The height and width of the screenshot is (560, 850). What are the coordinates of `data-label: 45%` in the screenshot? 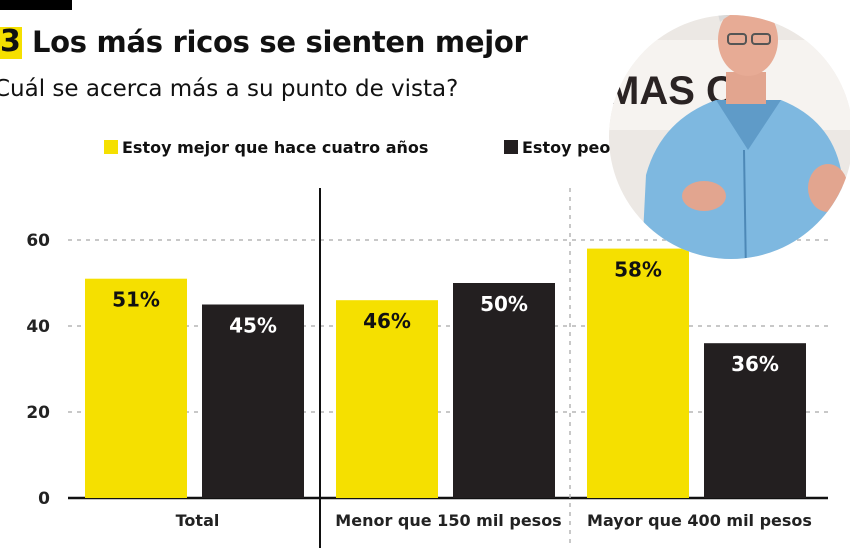 It's located at (253, 326).